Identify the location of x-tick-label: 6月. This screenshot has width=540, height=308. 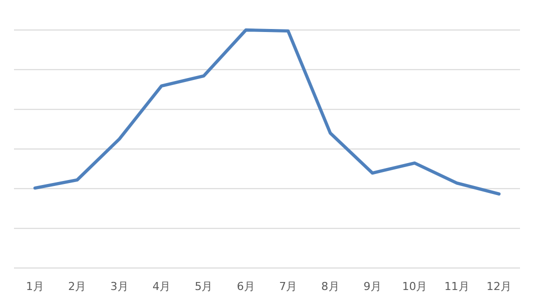
(245, 286).